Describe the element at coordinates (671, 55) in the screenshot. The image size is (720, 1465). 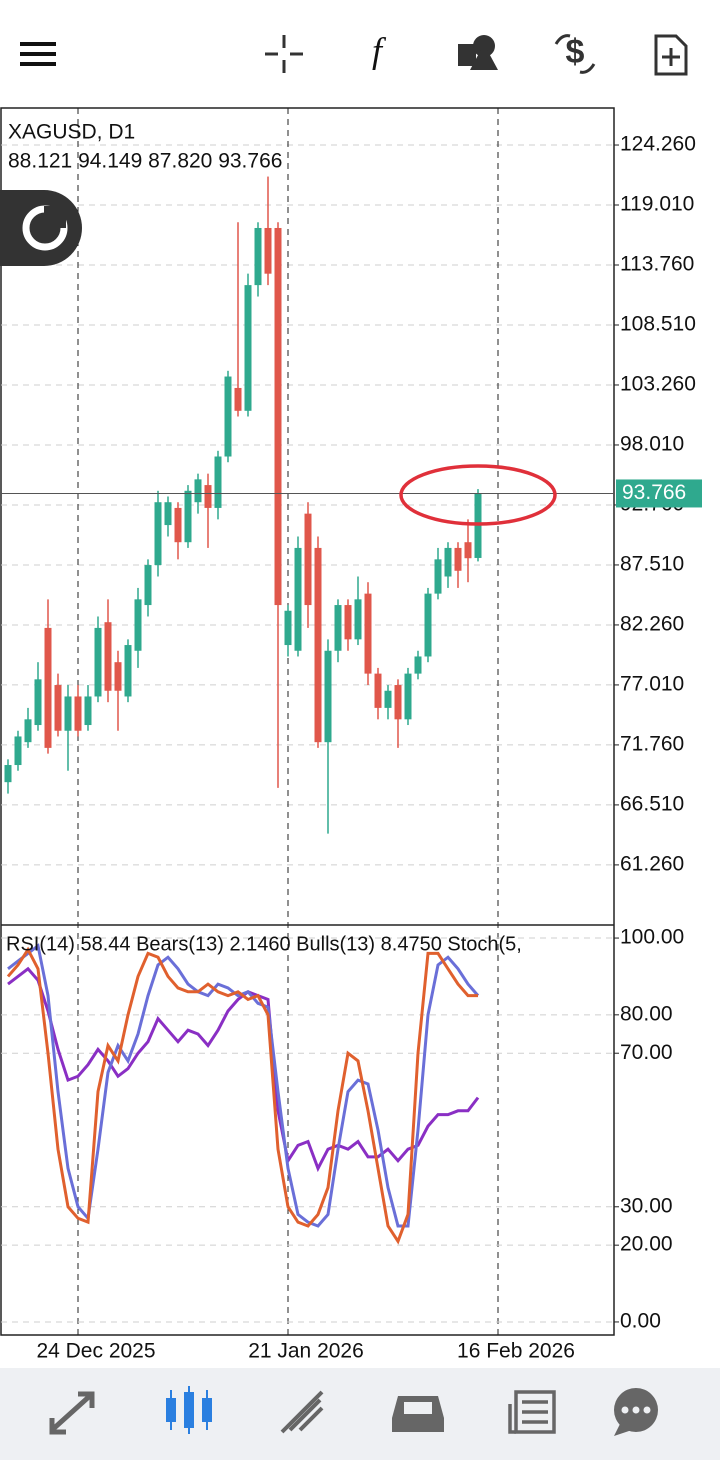
I see `new-order-button` at that location.